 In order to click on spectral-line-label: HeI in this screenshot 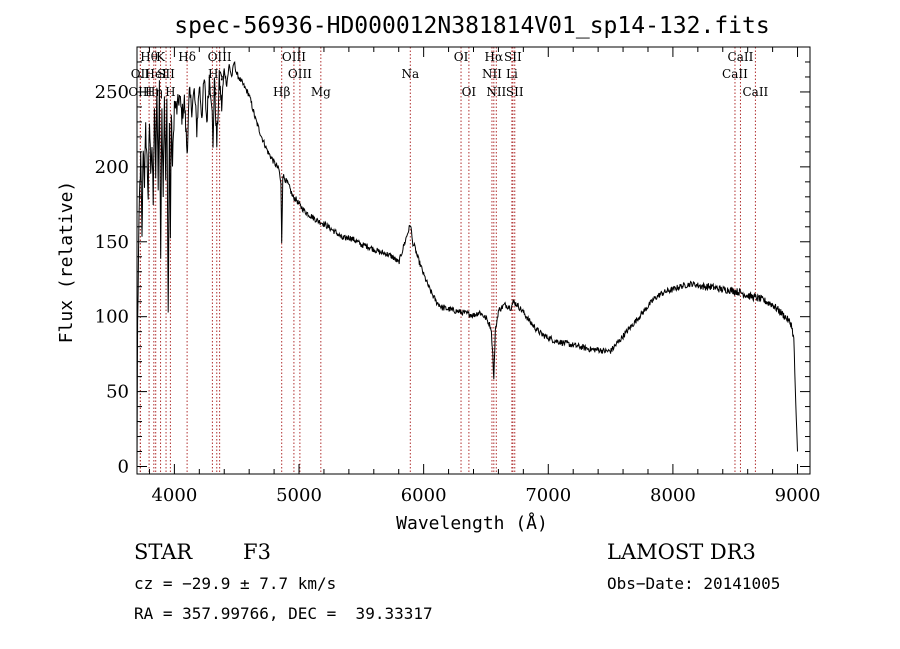, I will do `click(156, 74)`.